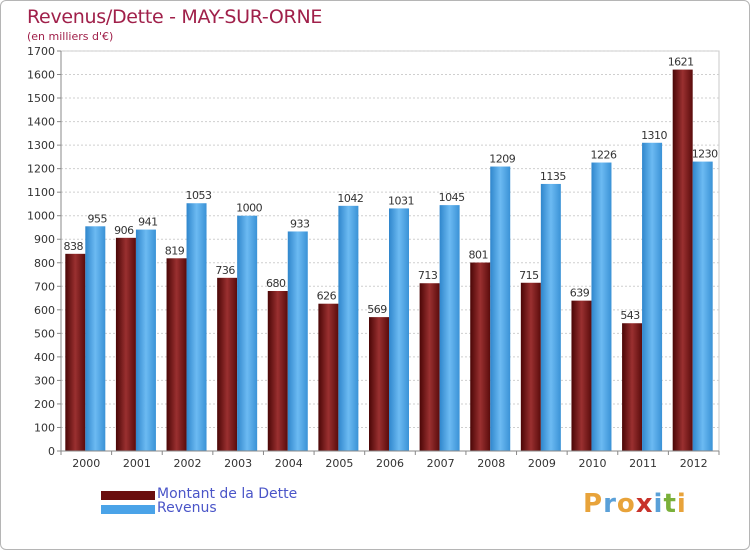 This screenshot has height=550, width=750. What do you see at coordinates (44, 263) in the screenshot?
I see `y-tick-label: 800` at bounding box center [44, 263].